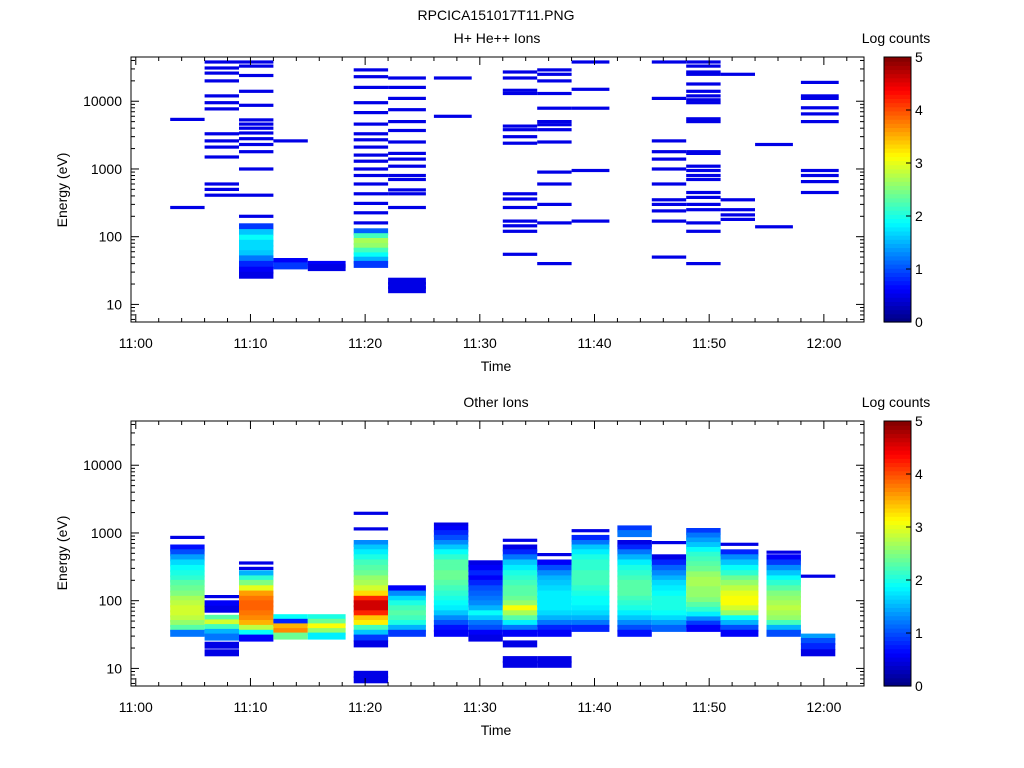 This screenshot has height=768, width=1024. What do you see at coordinates (62, 190) in the screenshot?
I see `y-axis-label: Energy (eV)` at bounding box center [62, 190].